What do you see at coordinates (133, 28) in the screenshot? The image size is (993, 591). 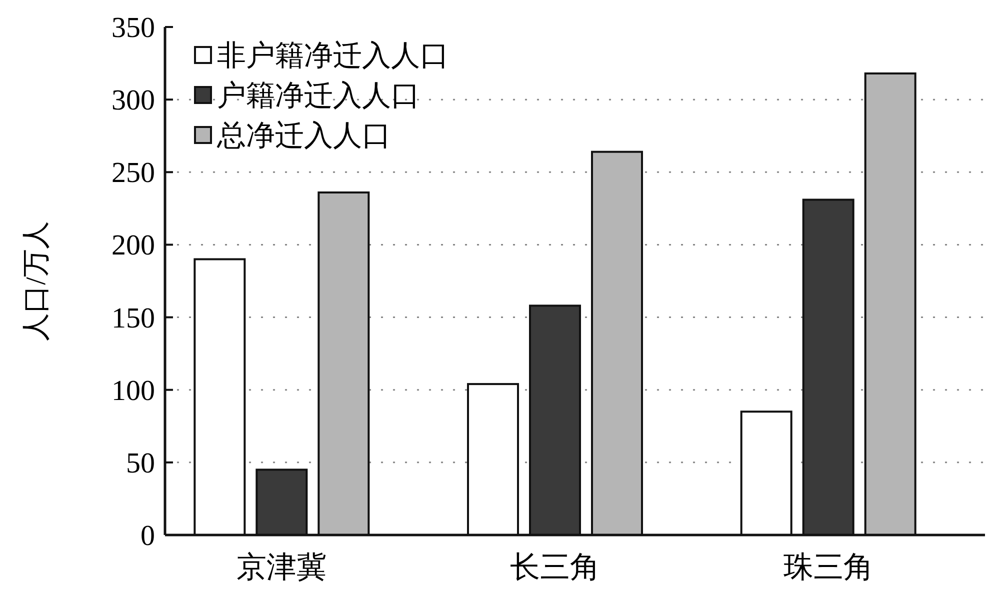 I see `y-tick-label: 350` at bounding box center [133, 28].